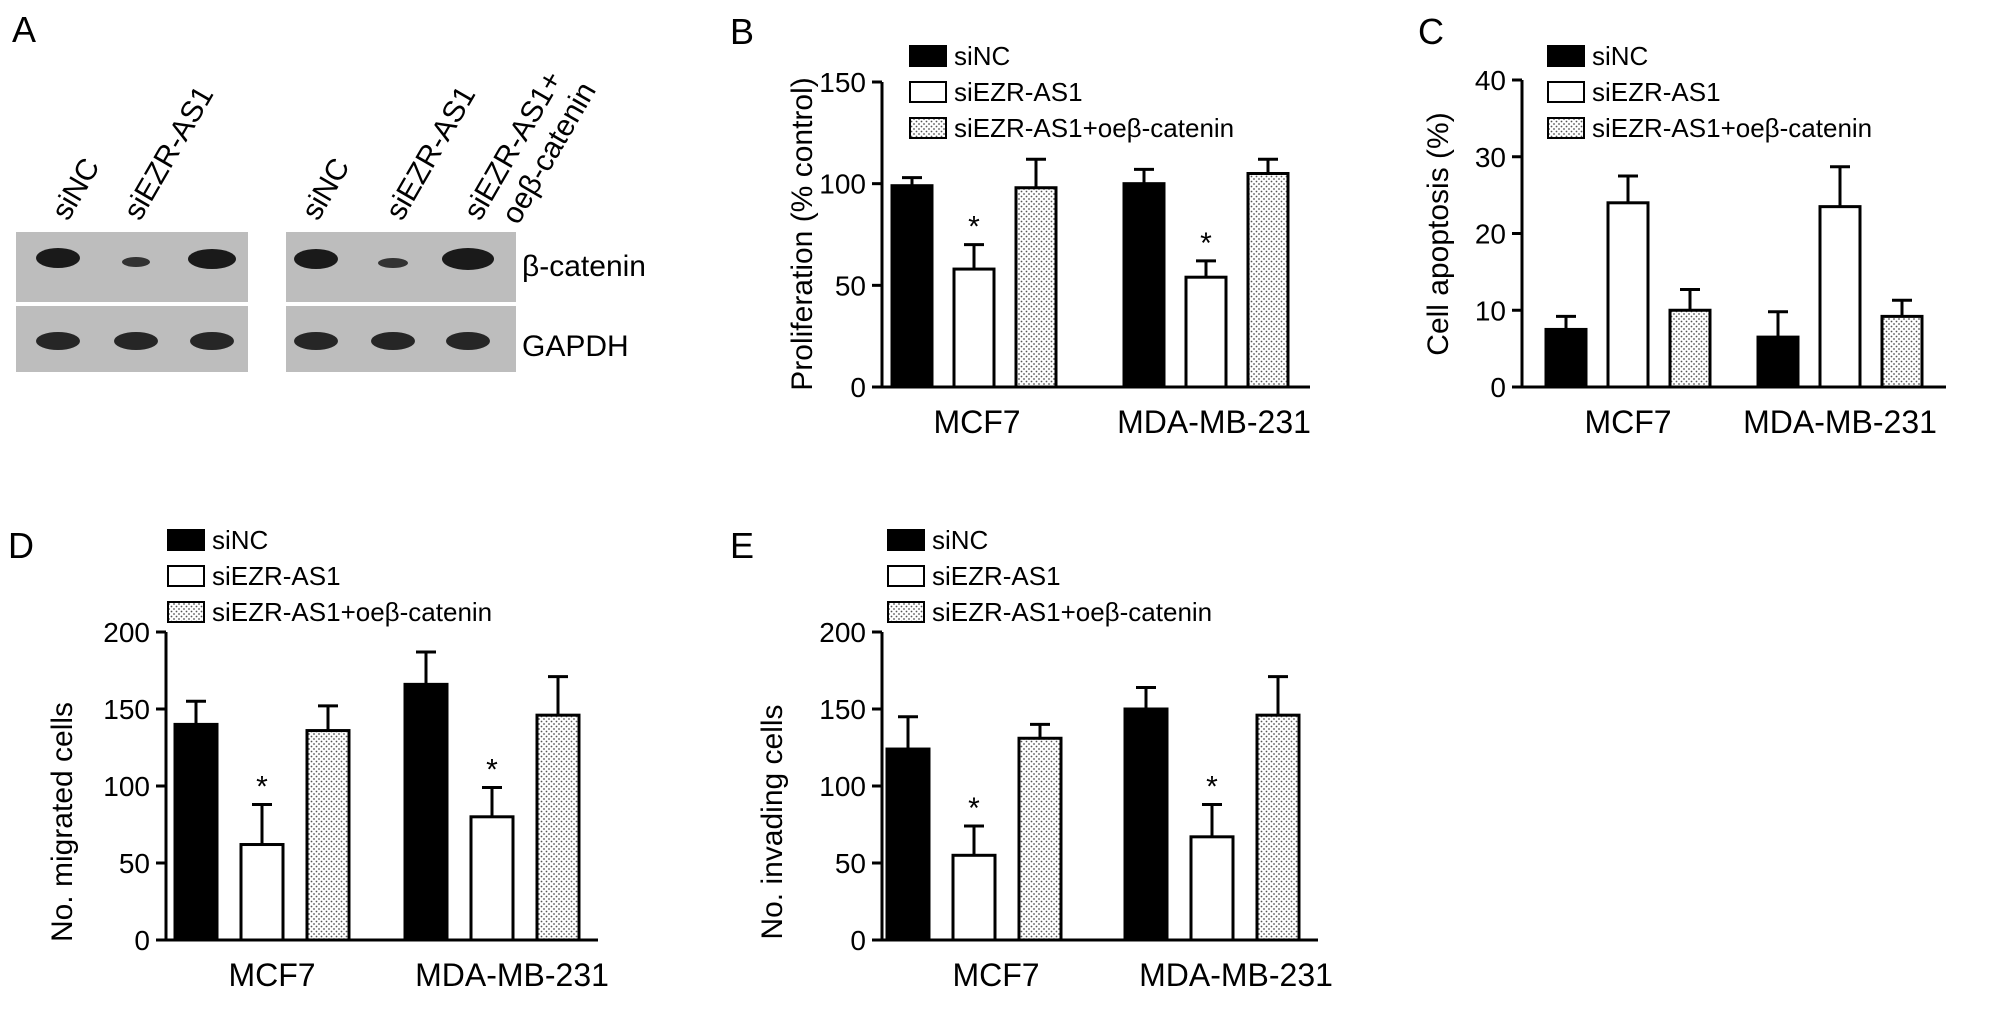  Describe the element at coordinates (742, 545) in the screenshot. I see `panel-e-label: E` at that location.